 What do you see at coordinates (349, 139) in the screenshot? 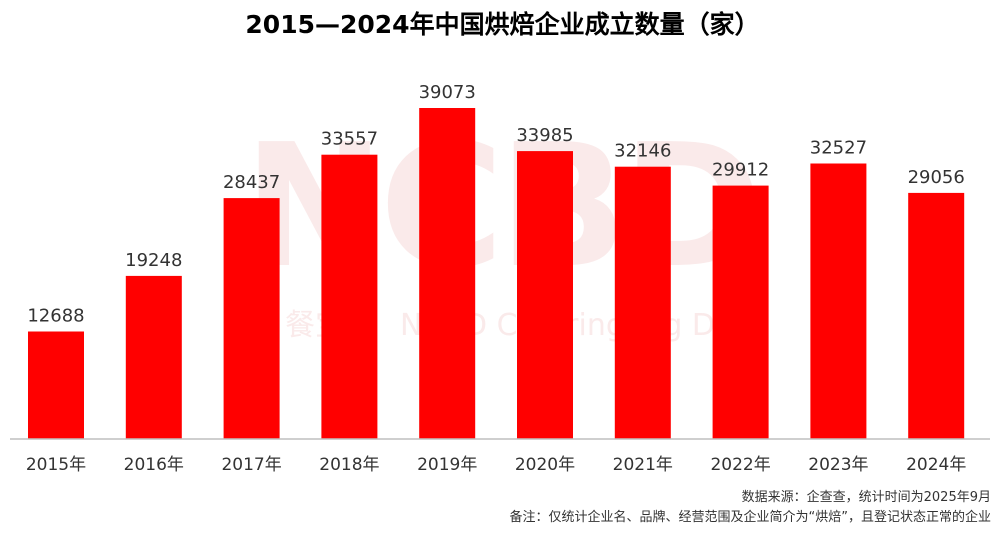
I see `data-label: 33557` at bounding box center [349, 139].